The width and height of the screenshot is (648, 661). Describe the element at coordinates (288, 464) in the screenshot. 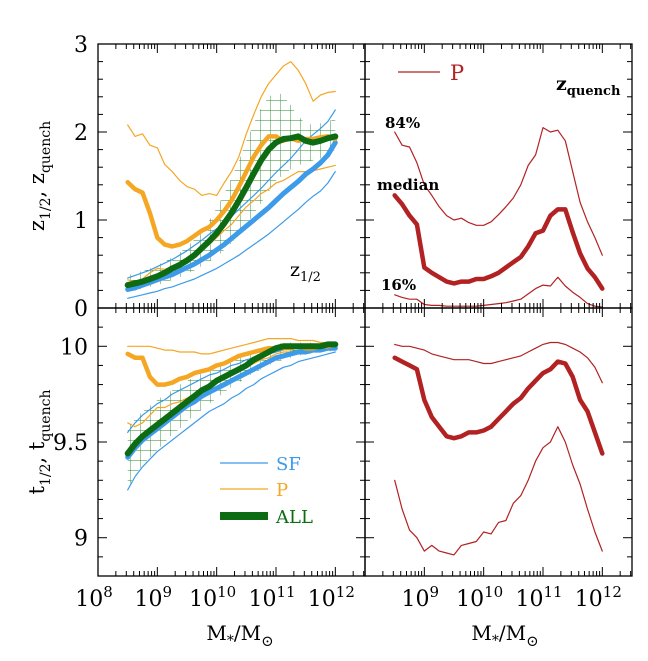

I see `legend-label-sf: SF` at that location.